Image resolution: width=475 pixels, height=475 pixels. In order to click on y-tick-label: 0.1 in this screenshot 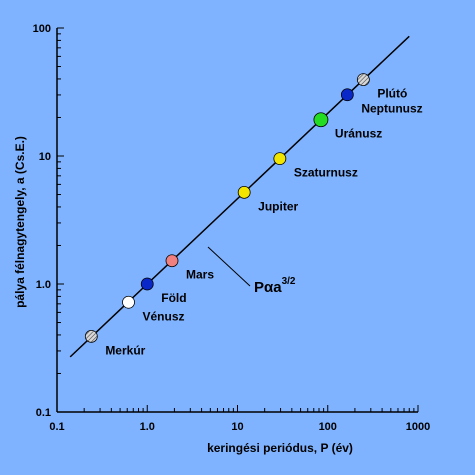, I will do `click(43, 413)`.